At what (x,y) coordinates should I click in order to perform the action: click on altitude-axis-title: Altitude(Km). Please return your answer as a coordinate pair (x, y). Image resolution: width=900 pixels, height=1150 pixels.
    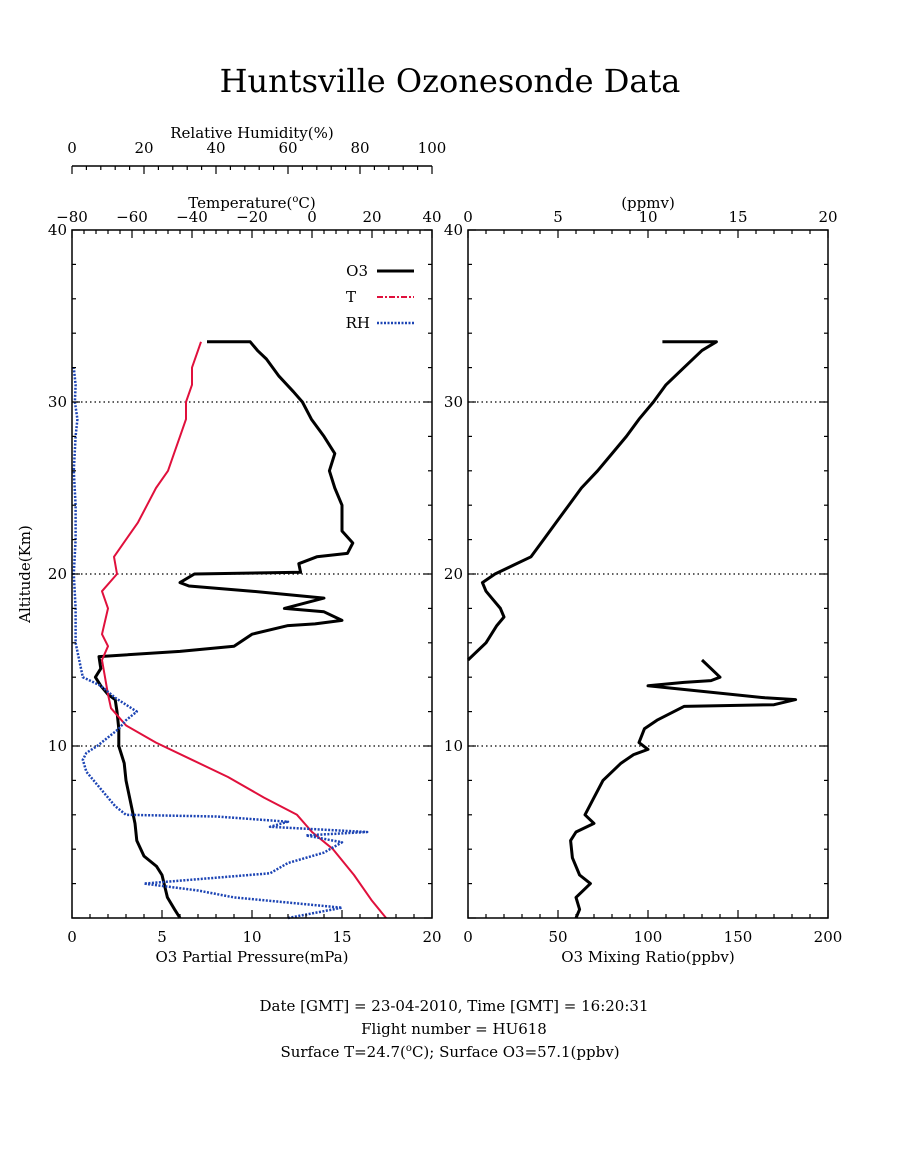
    Looking at the image, I should click on (25, 574).